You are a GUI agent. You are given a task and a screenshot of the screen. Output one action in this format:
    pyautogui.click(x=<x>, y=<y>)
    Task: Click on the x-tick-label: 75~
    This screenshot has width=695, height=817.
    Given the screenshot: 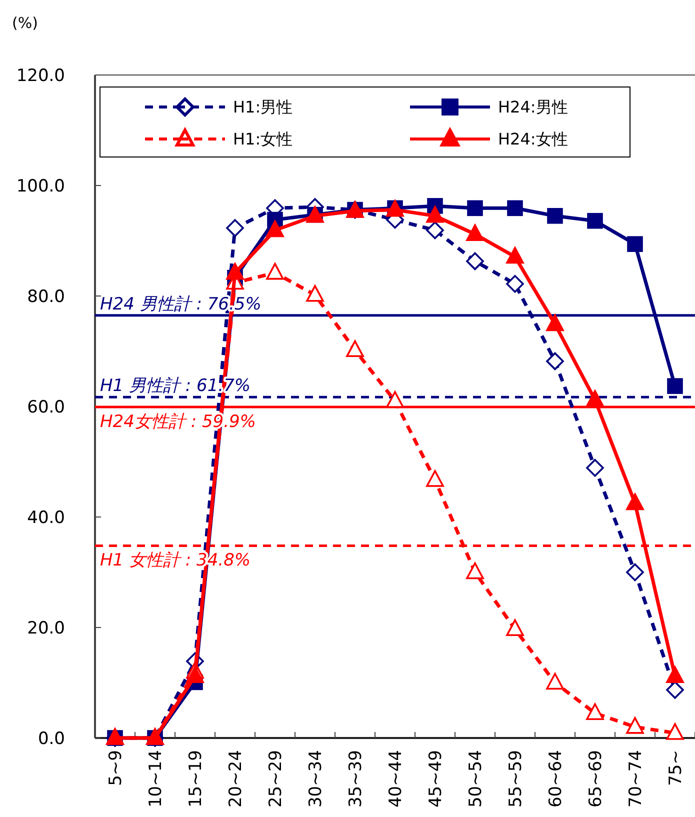 What is the action you would take?
    pyautogui.click(x=676, y=768)
    